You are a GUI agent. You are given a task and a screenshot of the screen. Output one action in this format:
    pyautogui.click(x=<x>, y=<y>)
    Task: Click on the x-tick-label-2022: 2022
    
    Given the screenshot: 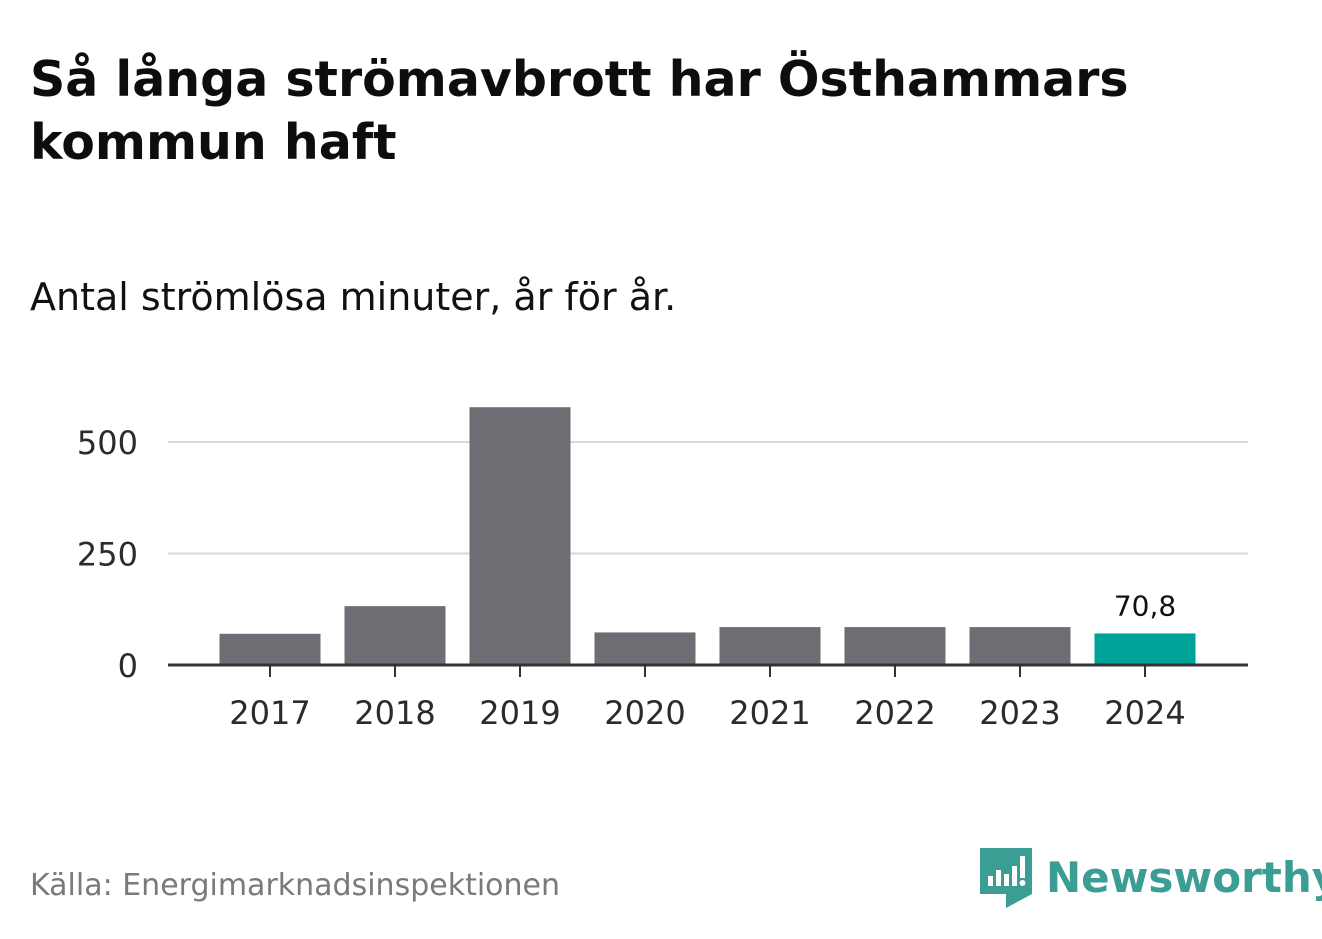 What is the action you would take?
    pyautogui.click(x=894, y=713)
    